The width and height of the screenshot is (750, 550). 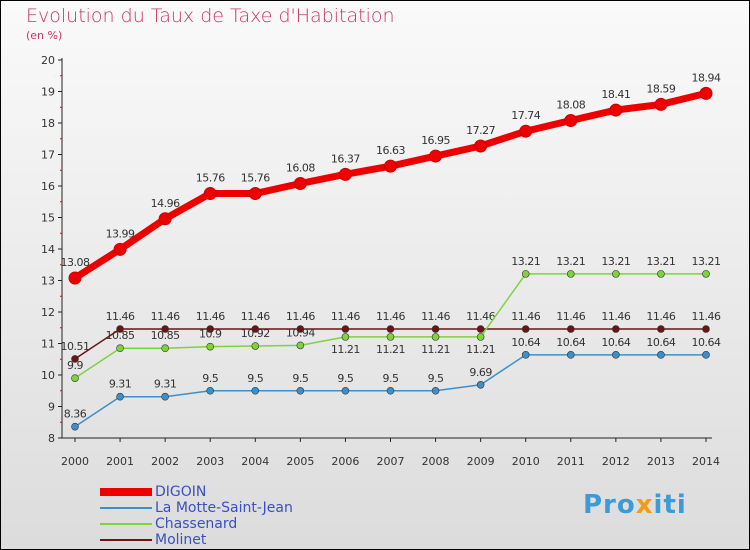 What do you see at coordinates (480, 372) in the screenshot?
I see `data-label: 9.69` at bounding box center [480, 372].